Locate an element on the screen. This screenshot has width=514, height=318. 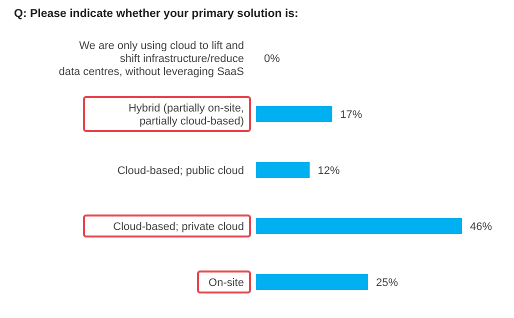
y-tick-label: We are only using cloud to lift and shift infrastructure/reduce data centres, without leveraging SaaS is located at coordinates (151, 59).